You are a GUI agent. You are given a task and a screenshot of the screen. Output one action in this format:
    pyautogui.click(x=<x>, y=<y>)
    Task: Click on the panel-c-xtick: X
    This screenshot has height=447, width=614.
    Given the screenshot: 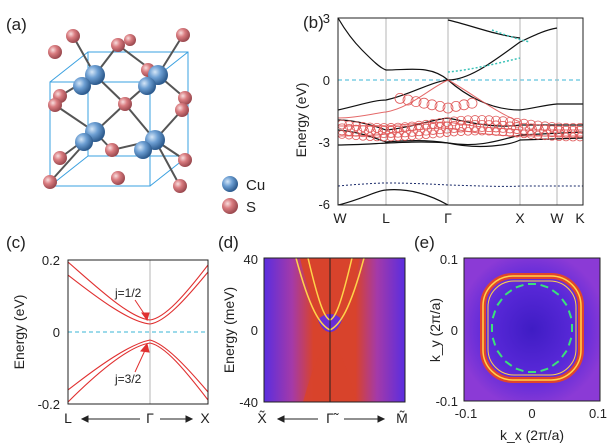 What is the action you would take?
    pyautogui.click(x=205, y=418)
    